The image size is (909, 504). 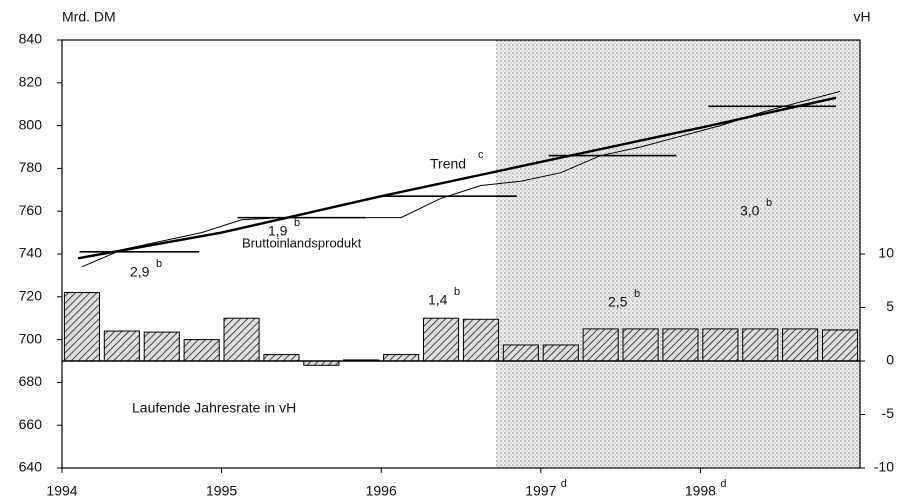 I want to click on growth-label: 1,9, so click(x=278, y=231).